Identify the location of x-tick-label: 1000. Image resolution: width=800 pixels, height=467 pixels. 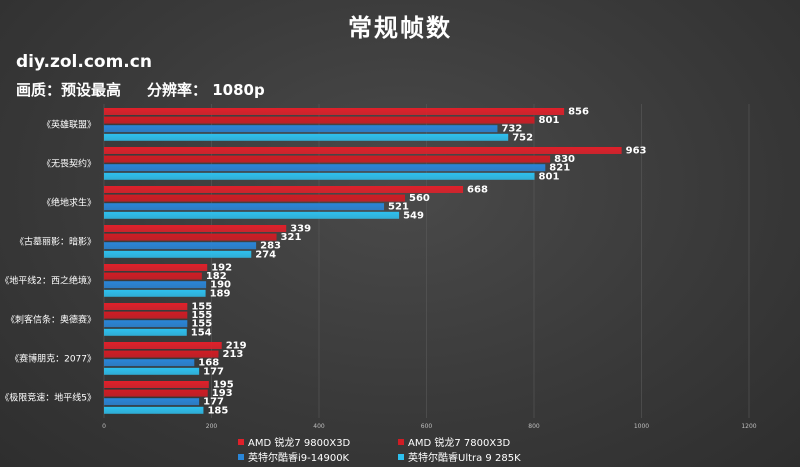
(641, 426).